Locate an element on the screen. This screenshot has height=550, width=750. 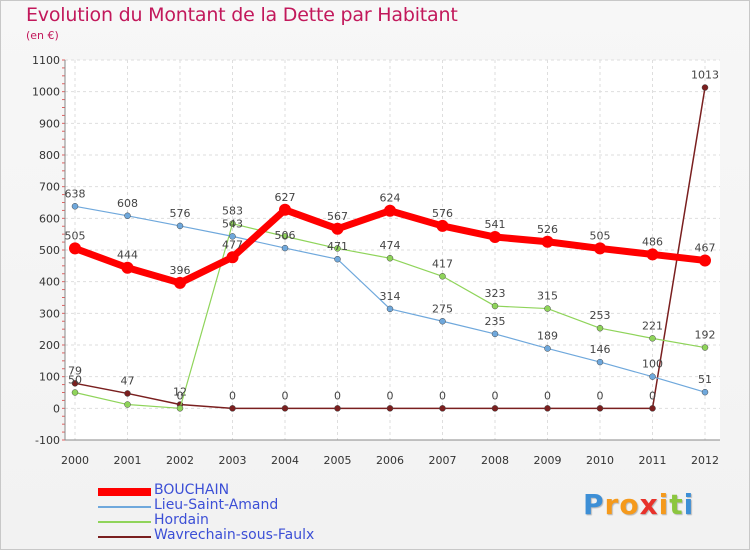
legend-label-bouchain: BOUCHAIN is located at coordinates (192, 490).